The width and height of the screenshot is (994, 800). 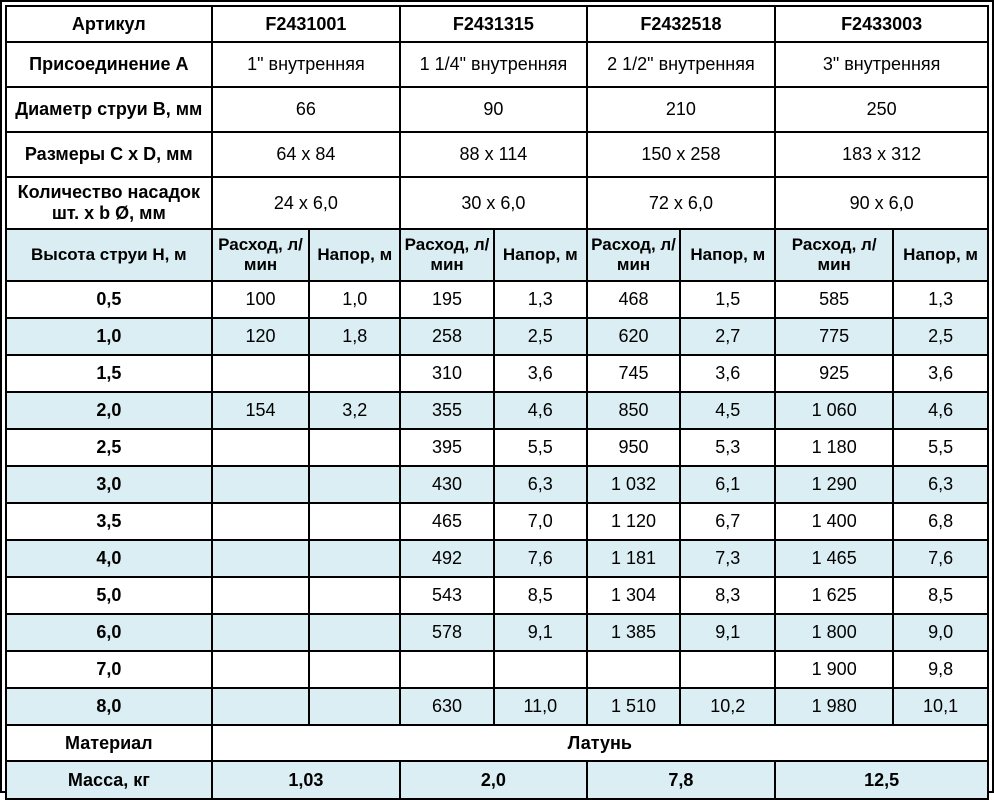 What do you see at coordinates (260, 299) in the screenshot?
I see `flow-value: 100` at bounding box center [260, 299].